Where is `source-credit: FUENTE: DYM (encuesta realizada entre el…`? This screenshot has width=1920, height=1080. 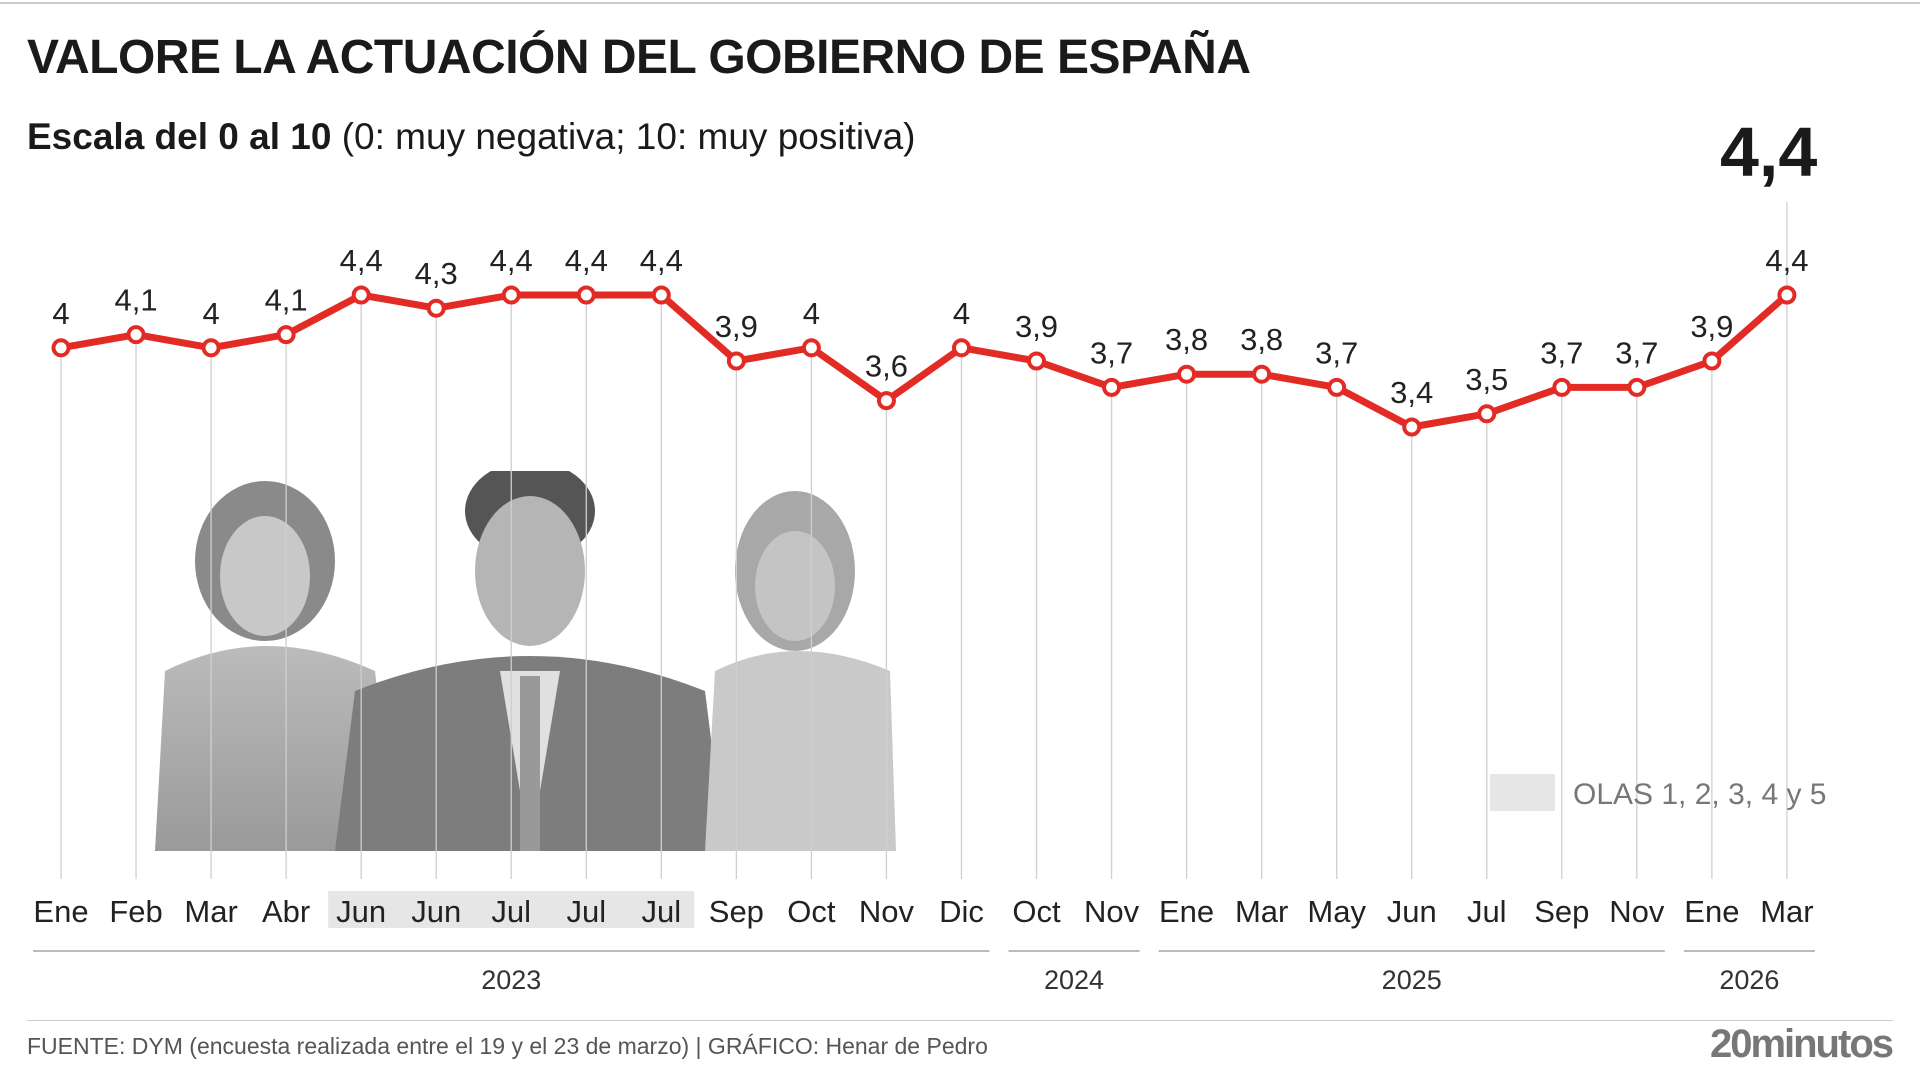
source-credit: FUENTE: DYM (encuesta realizada entre el… is located at coordinates (507, 1046).